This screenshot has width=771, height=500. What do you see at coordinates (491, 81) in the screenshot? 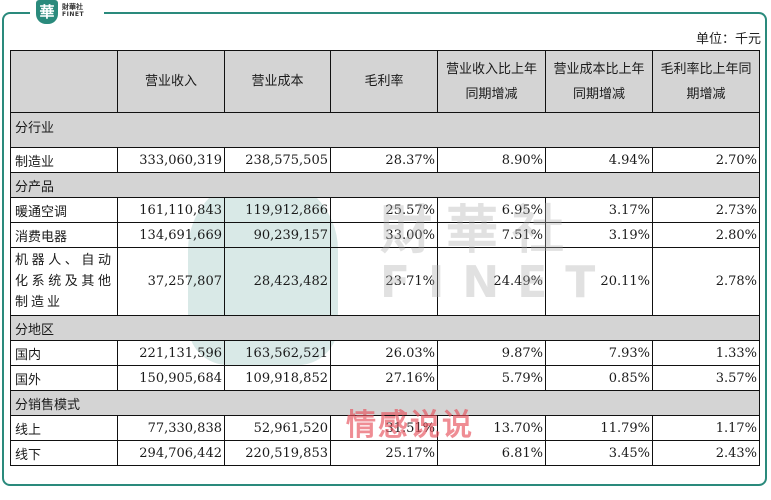
I see `header-revenue-yoy: 营业收入比上年同期增减` at bounding box center [491, 81].